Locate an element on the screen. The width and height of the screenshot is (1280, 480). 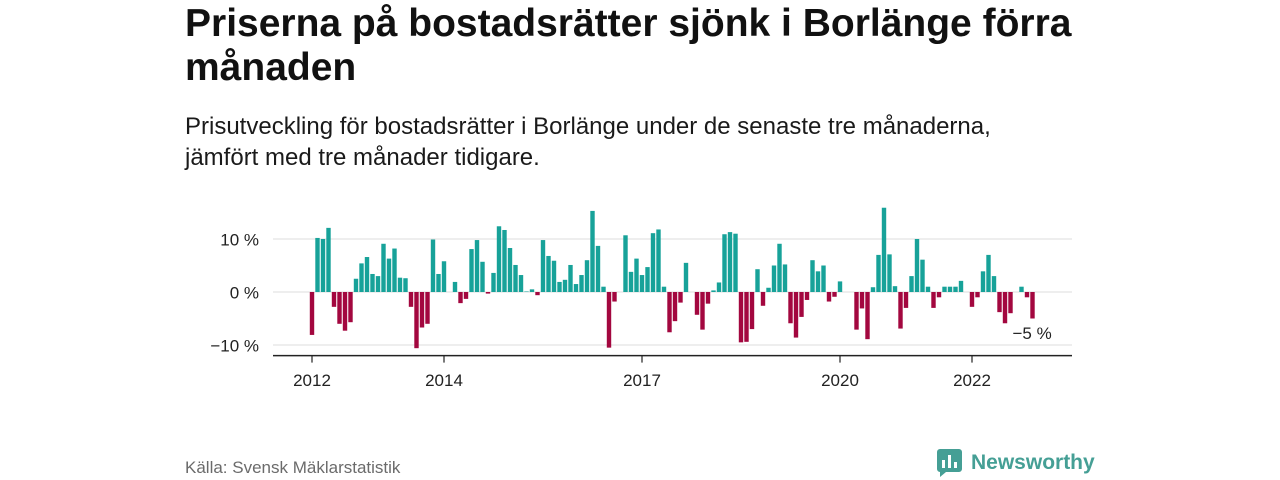
x-tick-label: 2017 is located at coordinates (642, 380).